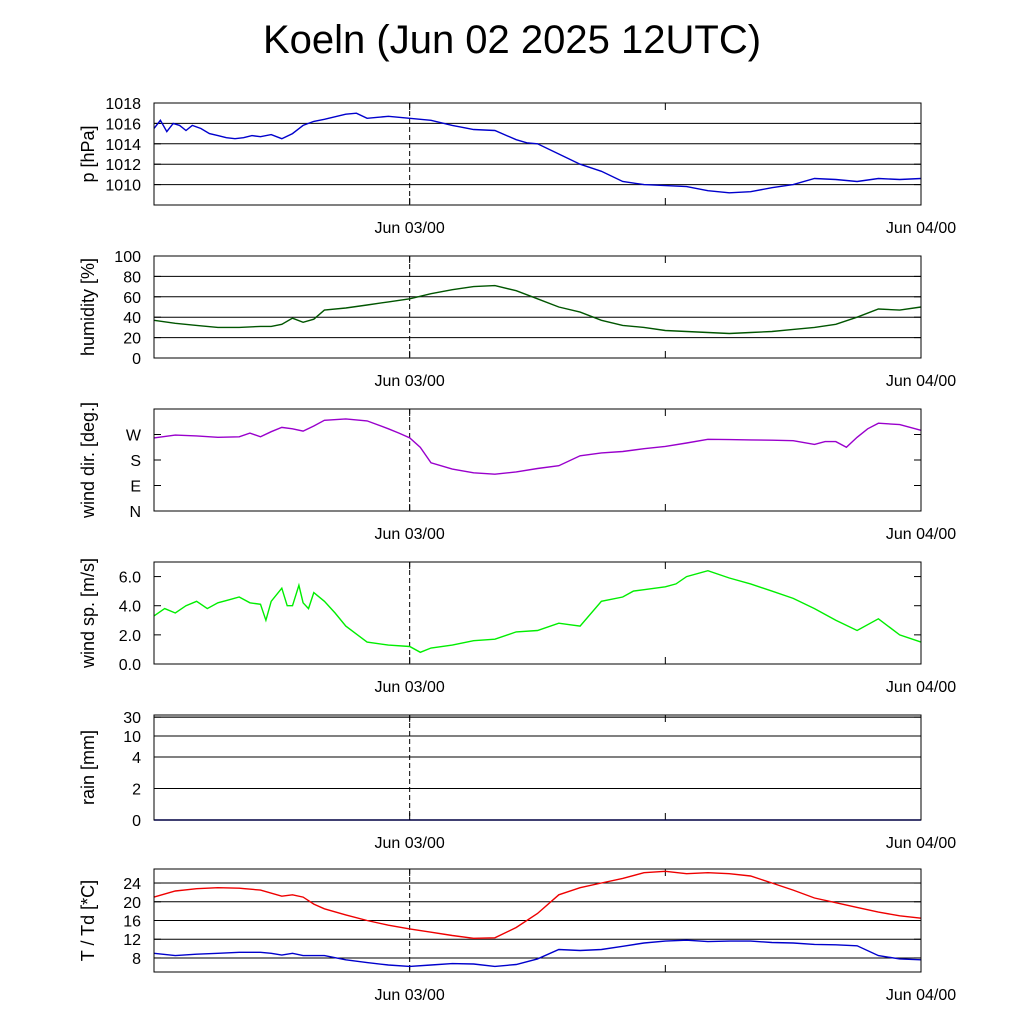  What do you see at coordinates (123, 165) in the screenshot?
I see `y-tick-label: 1012` at bounding box center [123, 165].